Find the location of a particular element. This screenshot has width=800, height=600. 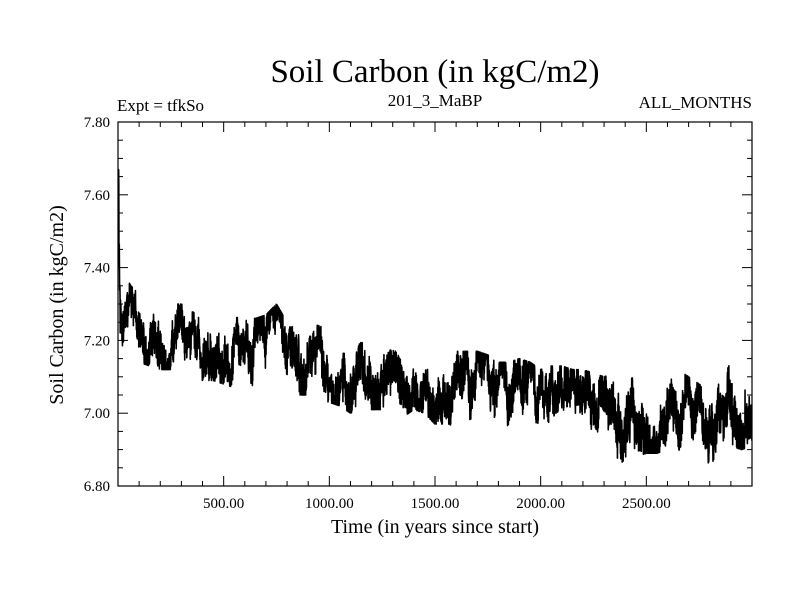

months-label: ALL_MONTHS is located at coordinates (695, 102).